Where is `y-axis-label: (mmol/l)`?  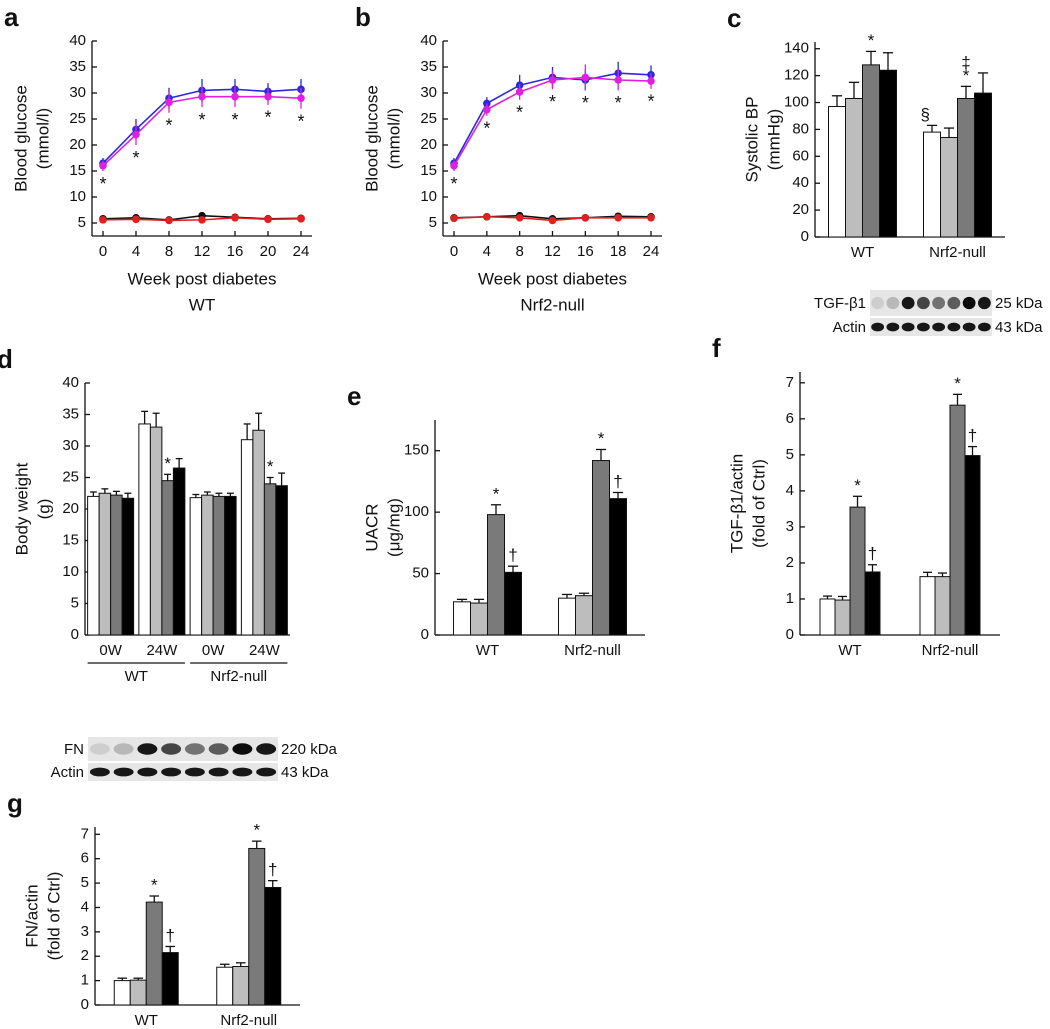
y-axis-label: (mmol/l) is located at coordinates (393, 138).